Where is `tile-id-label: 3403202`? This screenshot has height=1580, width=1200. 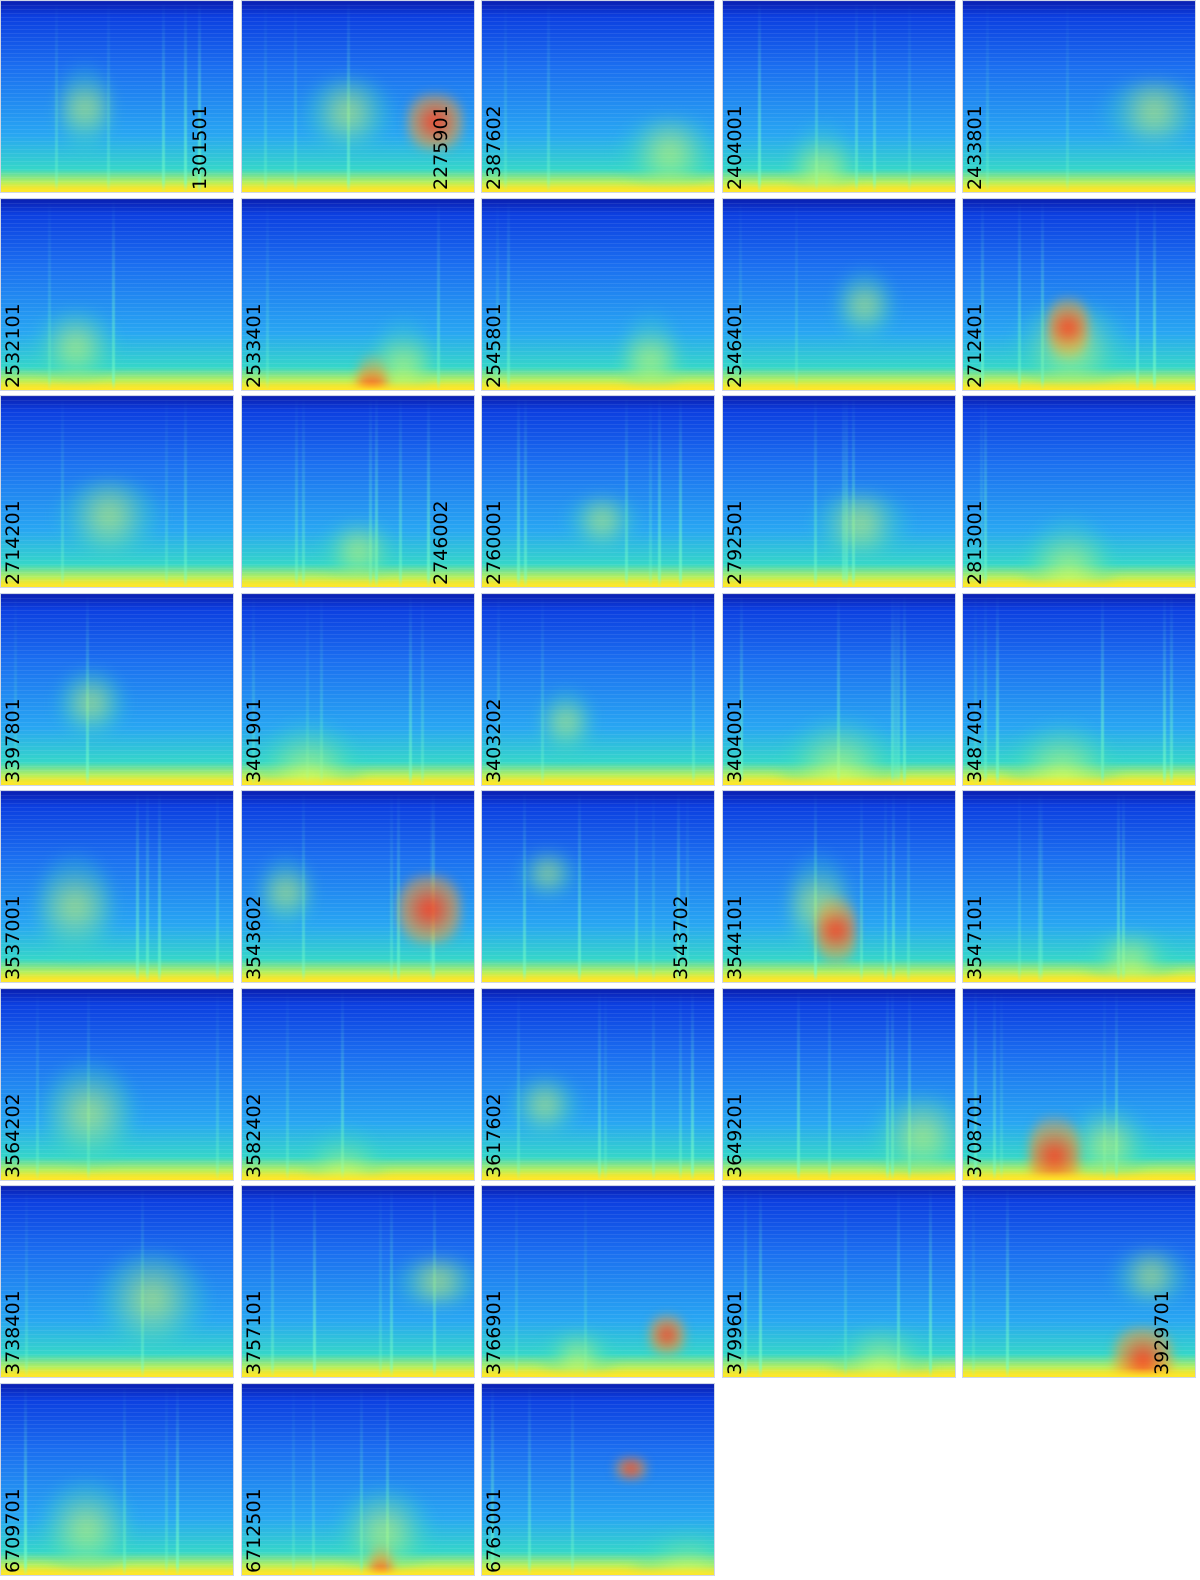
tile-id-label: 3403202 is located at coordinates (494, 740).